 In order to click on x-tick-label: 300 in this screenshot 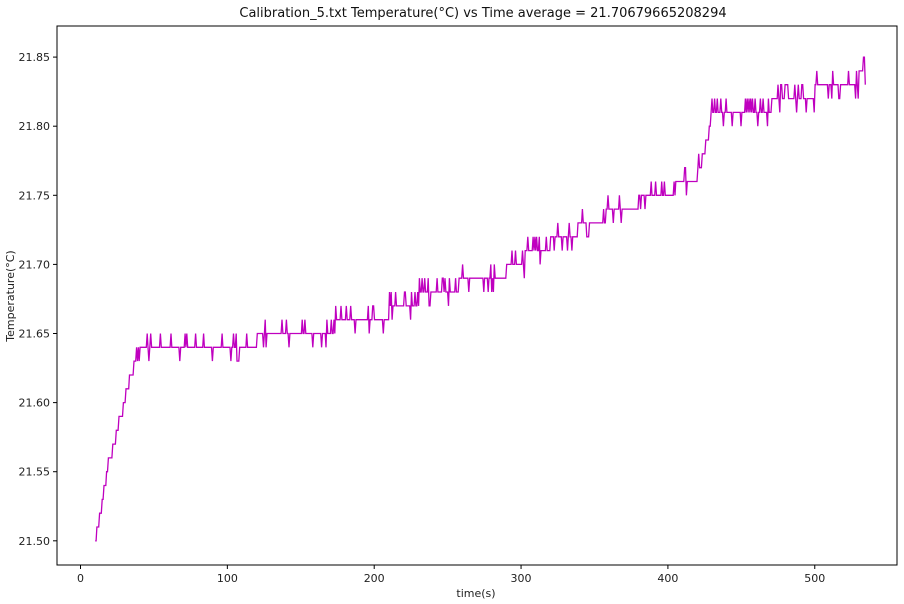, I will do `click(521, 578)`.